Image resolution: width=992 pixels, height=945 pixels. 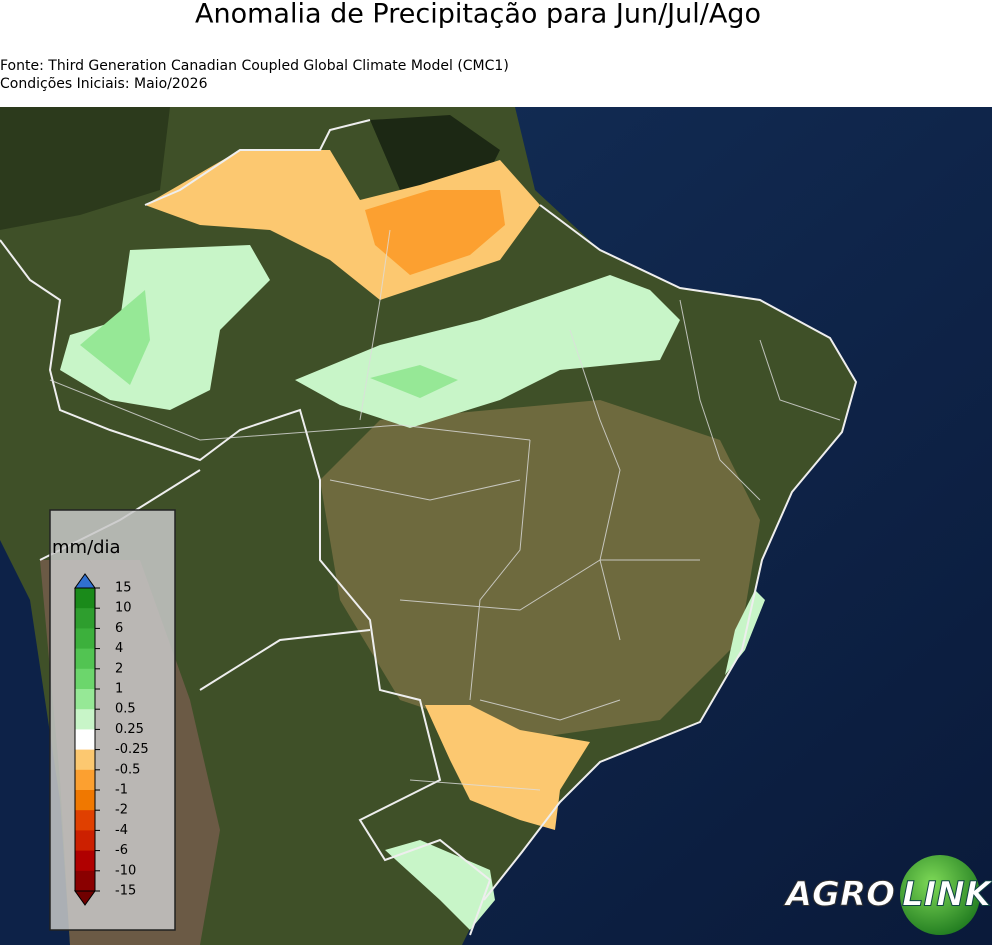 I want to click on colorbar-frame, so click(x=85, y=739).